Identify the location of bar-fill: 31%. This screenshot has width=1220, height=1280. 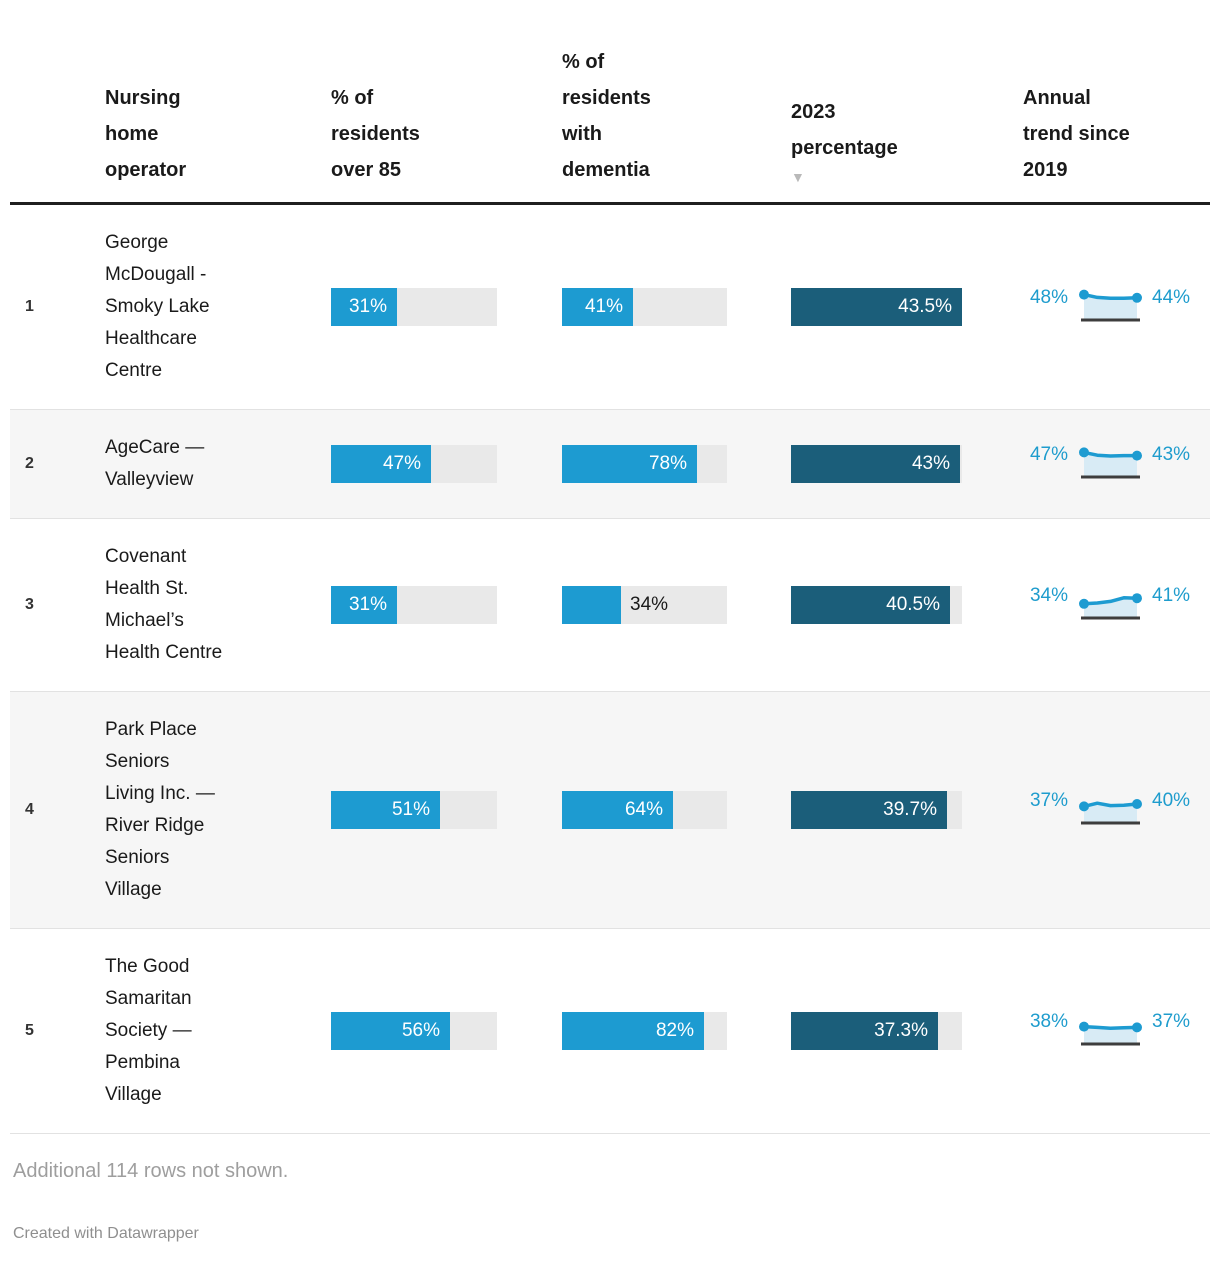
(364, 307).